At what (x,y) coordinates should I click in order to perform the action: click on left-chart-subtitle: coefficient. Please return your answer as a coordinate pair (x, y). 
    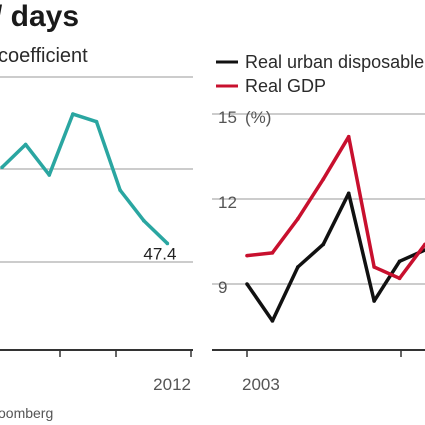
    Looking at the image, I should click on (44, 56).